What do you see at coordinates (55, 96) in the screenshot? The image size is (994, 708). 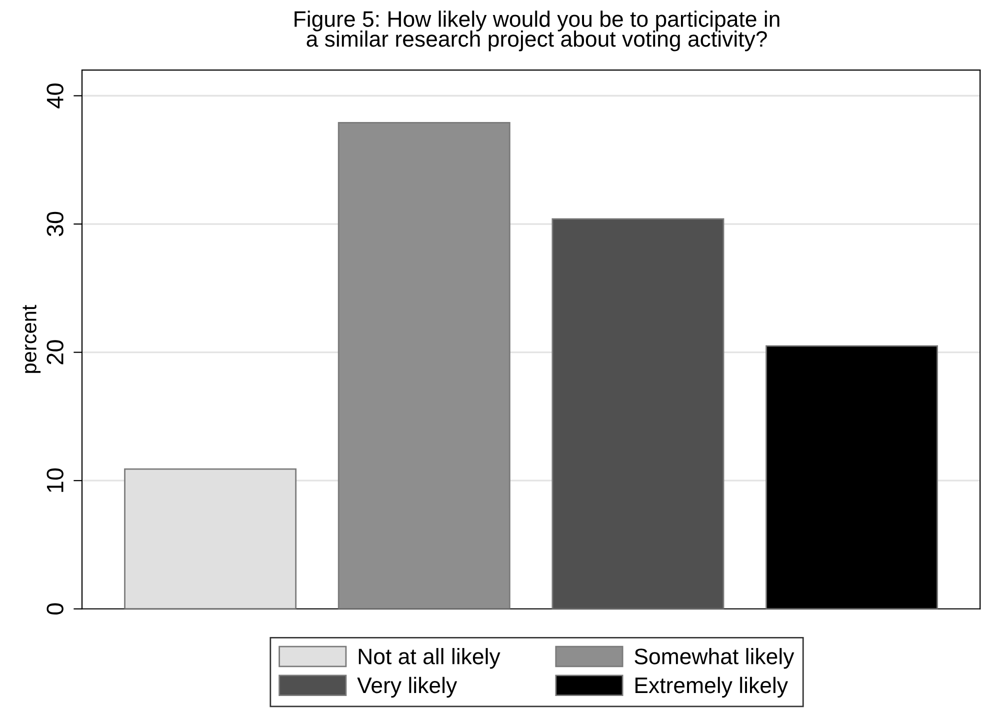 I see `y-tick-label: 40` at bounding box center [55, 96].